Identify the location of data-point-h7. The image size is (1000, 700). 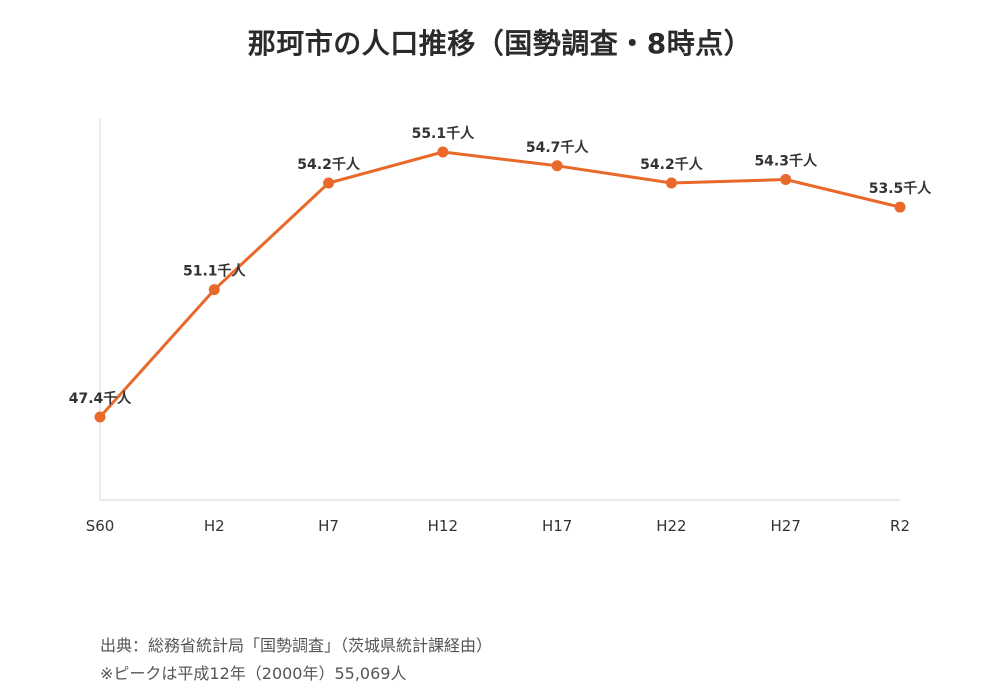
(329, 183).